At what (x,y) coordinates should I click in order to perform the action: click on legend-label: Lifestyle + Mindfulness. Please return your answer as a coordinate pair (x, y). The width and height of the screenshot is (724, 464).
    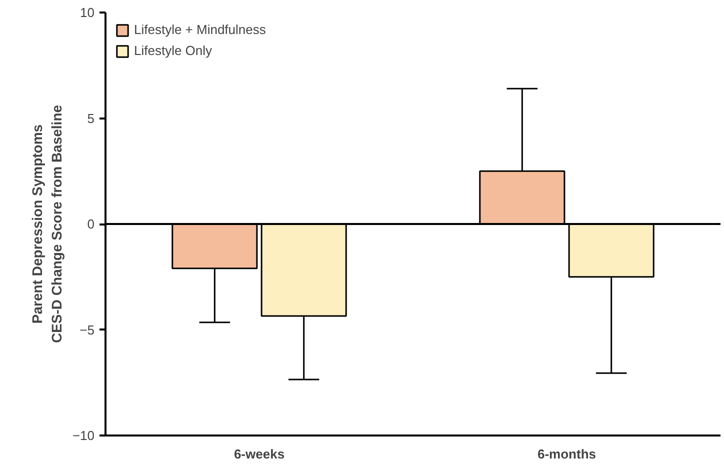
    Looking at the image, I should click on (200, 29).